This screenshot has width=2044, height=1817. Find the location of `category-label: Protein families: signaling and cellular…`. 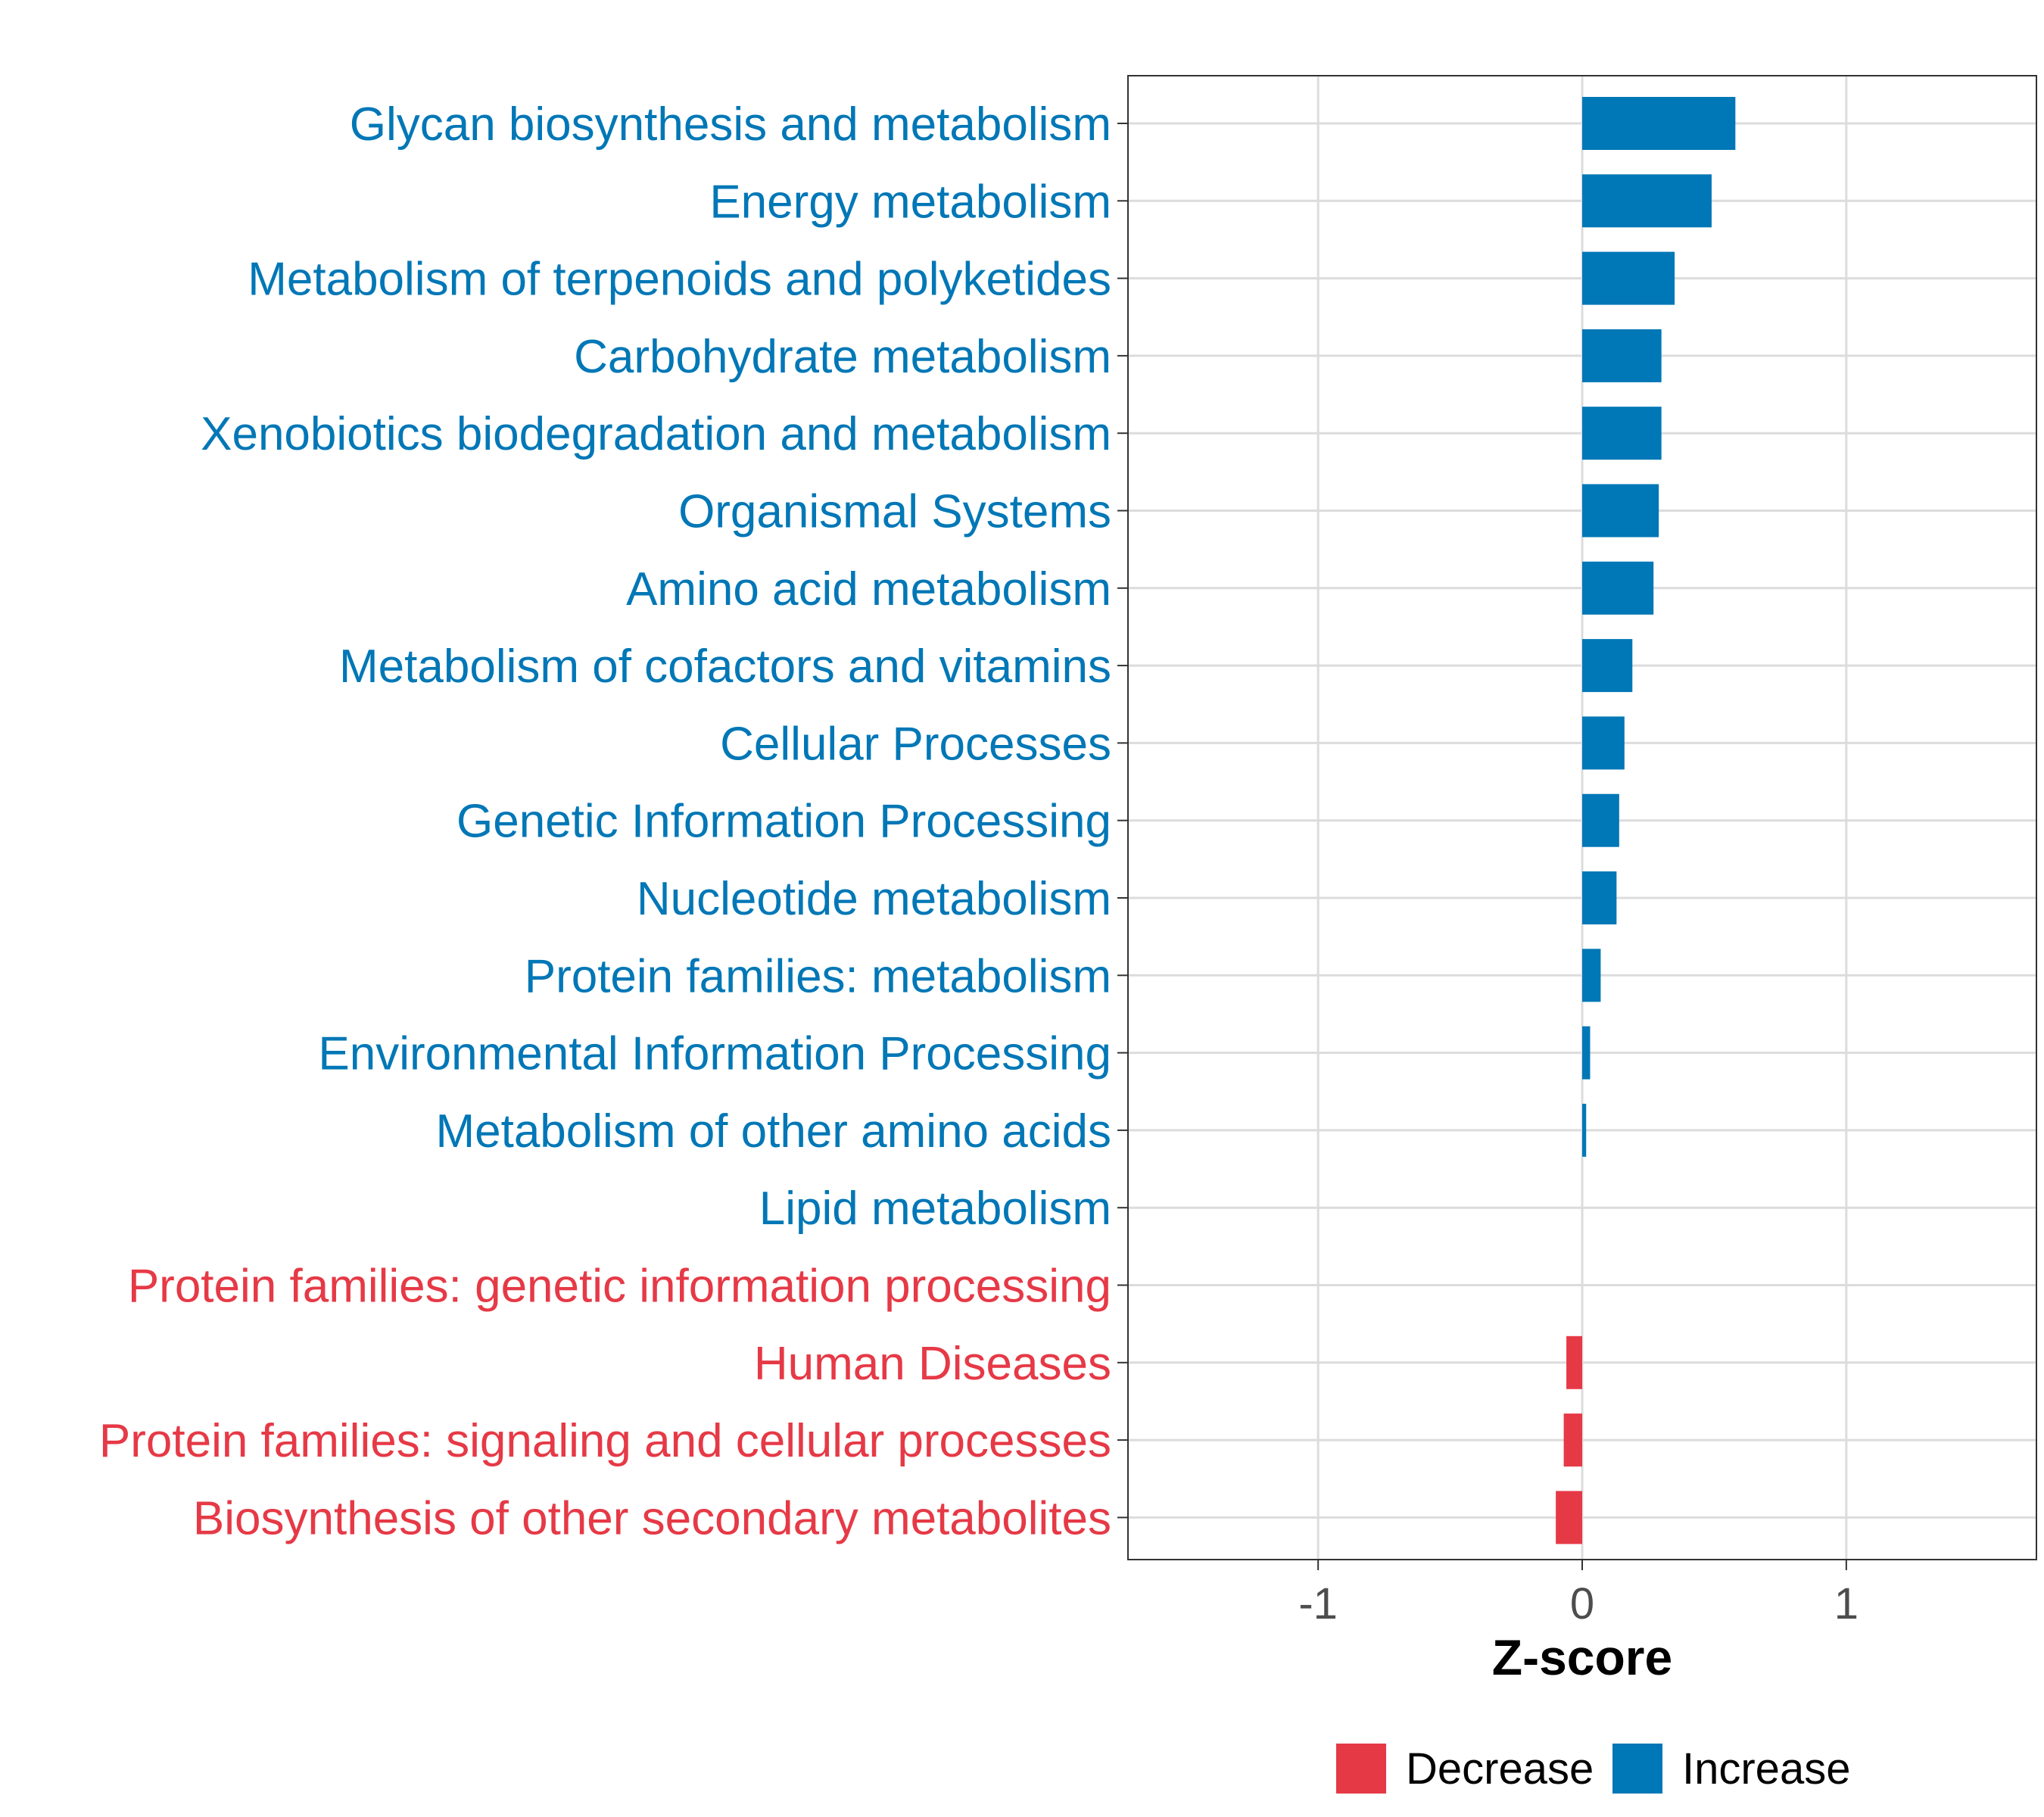

category-label: Protein families: signaling and cellular… is located at coordinates (605, 1441).